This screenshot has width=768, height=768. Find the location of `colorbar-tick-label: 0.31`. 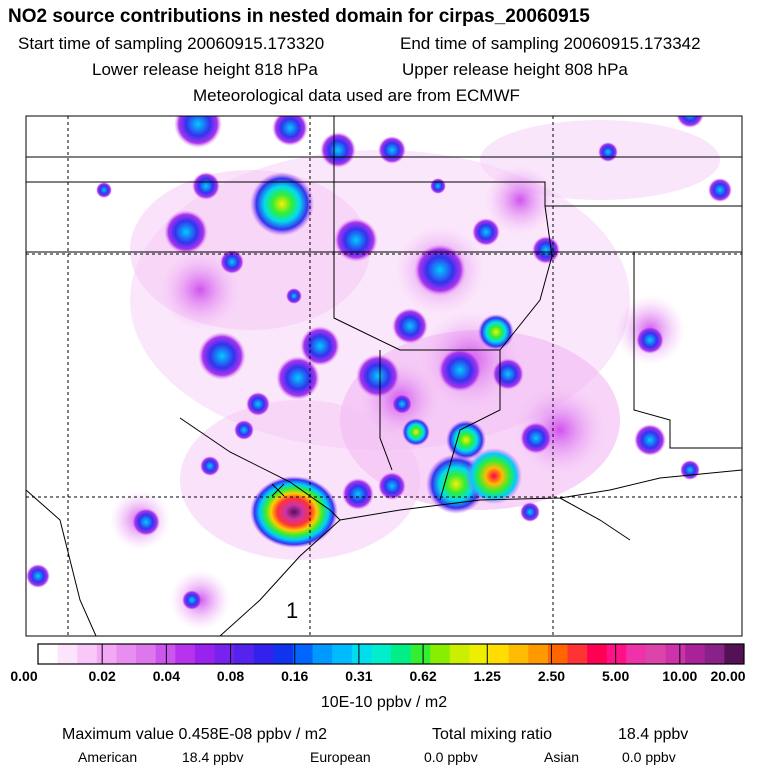

colorbar-tick-label: 0.31 is located at coordinates (359, 676).